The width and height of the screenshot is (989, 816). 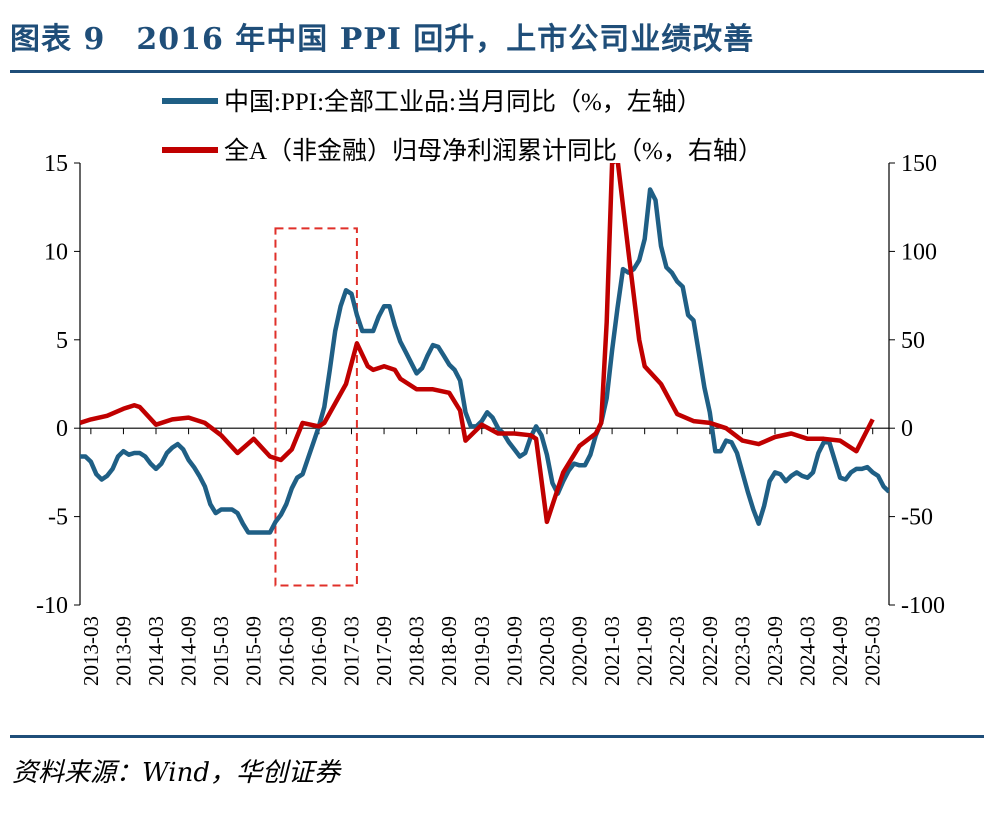 What do you see at coordinates (612, 651) in the screenshot?
I see `x-tick-label: 2021-03` at bounding box center [612, 651].